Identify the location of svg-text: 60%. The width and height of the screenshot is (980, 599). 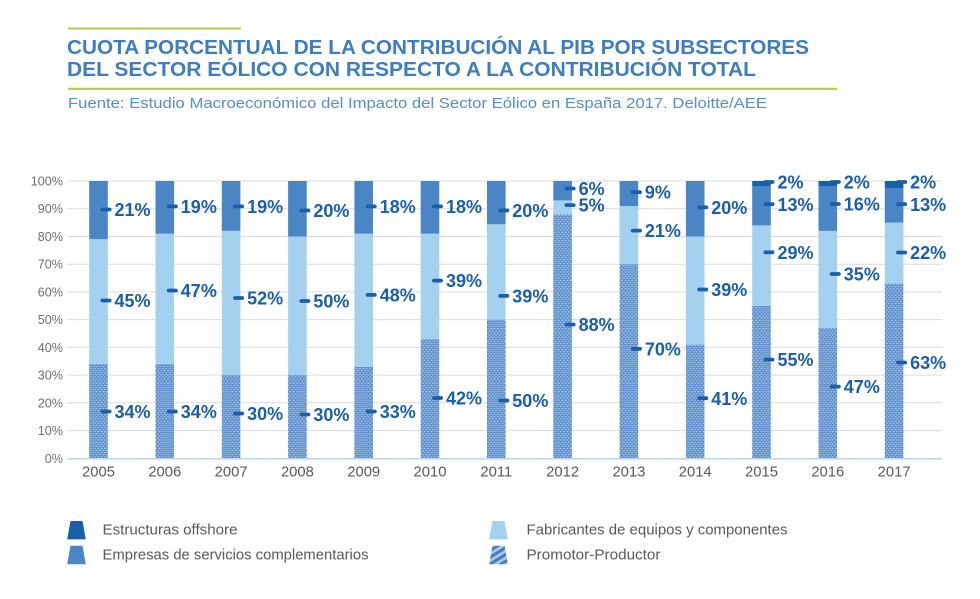
(50, 292).